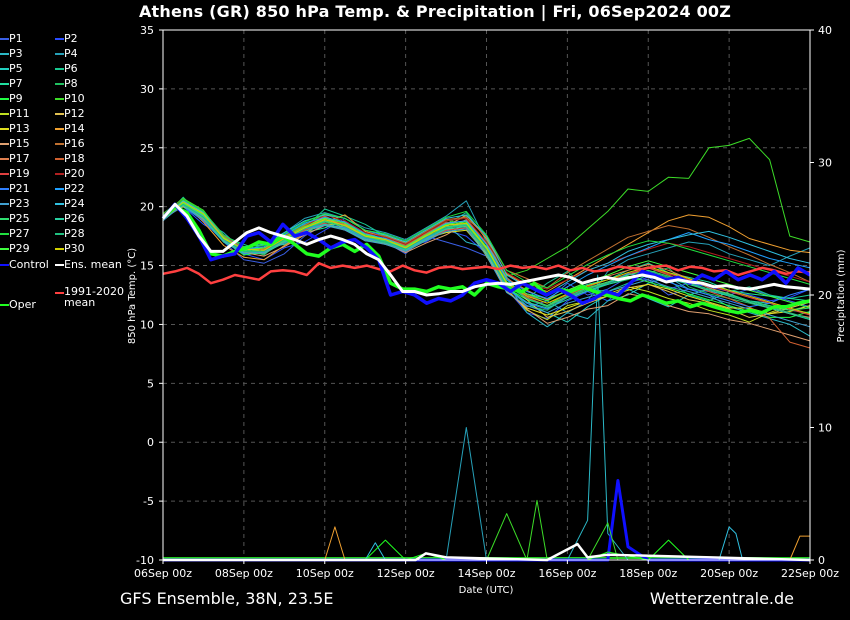  What do you see at coordinates (94, 291) in the screenshot?
I see `legend-label: 1991-2020` at bounding box center [94, 291].